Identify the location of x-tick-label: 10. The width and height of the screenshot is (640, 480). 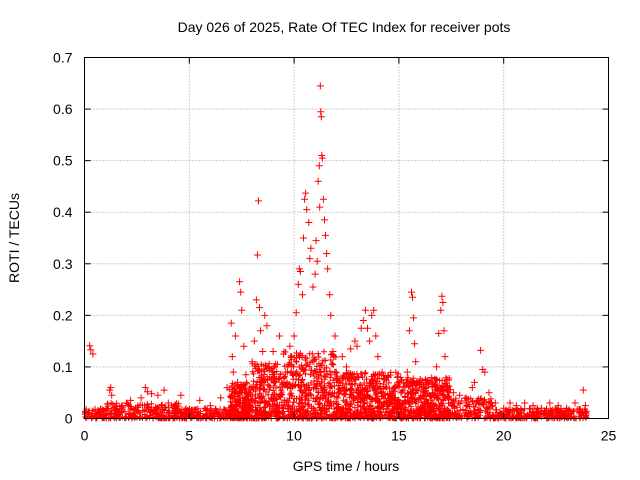
(294, 436).